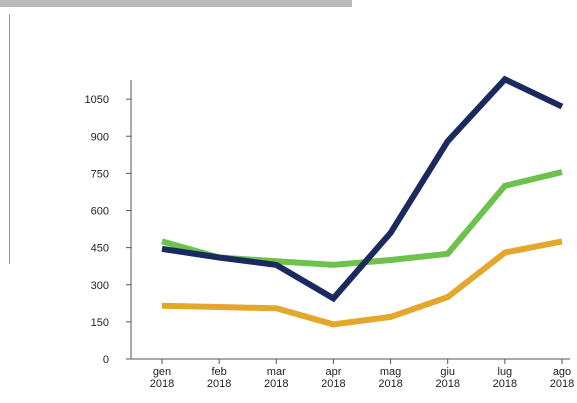 The height and width of the screenshot is (403, 577). What do you see at coordinates (100, 323) in the screenshot?
I see `y-tick-label: 150` at bounding box center [100, 323].